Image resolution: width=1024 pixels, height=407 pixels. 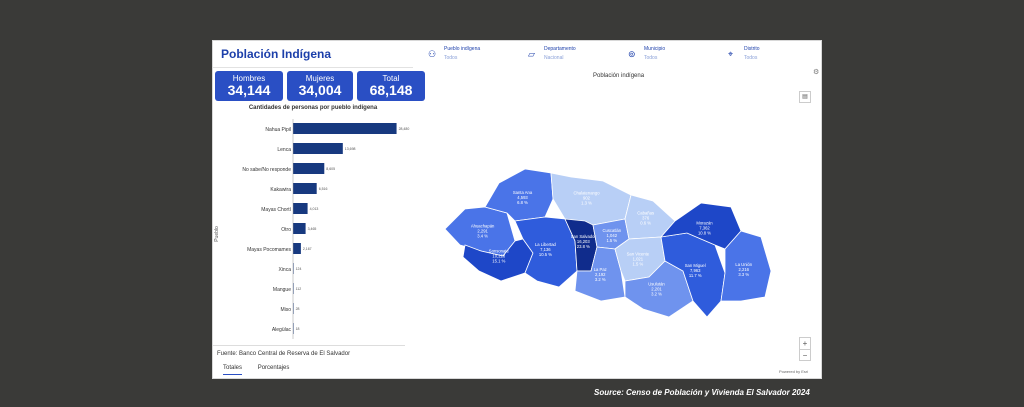 I want to click on kpi-mujeres: Mujeres 34,004, so click(x=320, y=86).